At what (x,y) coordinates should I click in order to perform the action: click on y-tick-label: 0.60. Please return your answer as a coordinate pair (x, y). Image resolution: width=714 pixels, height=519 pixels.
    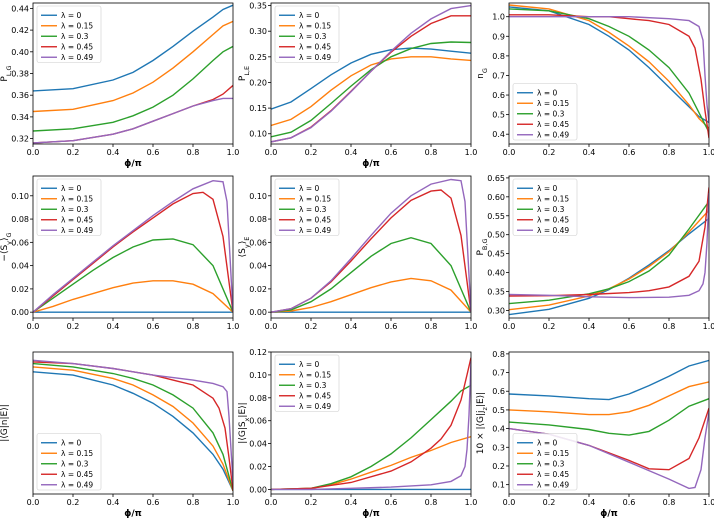
    Looking at the image, I should click on (496, 197).